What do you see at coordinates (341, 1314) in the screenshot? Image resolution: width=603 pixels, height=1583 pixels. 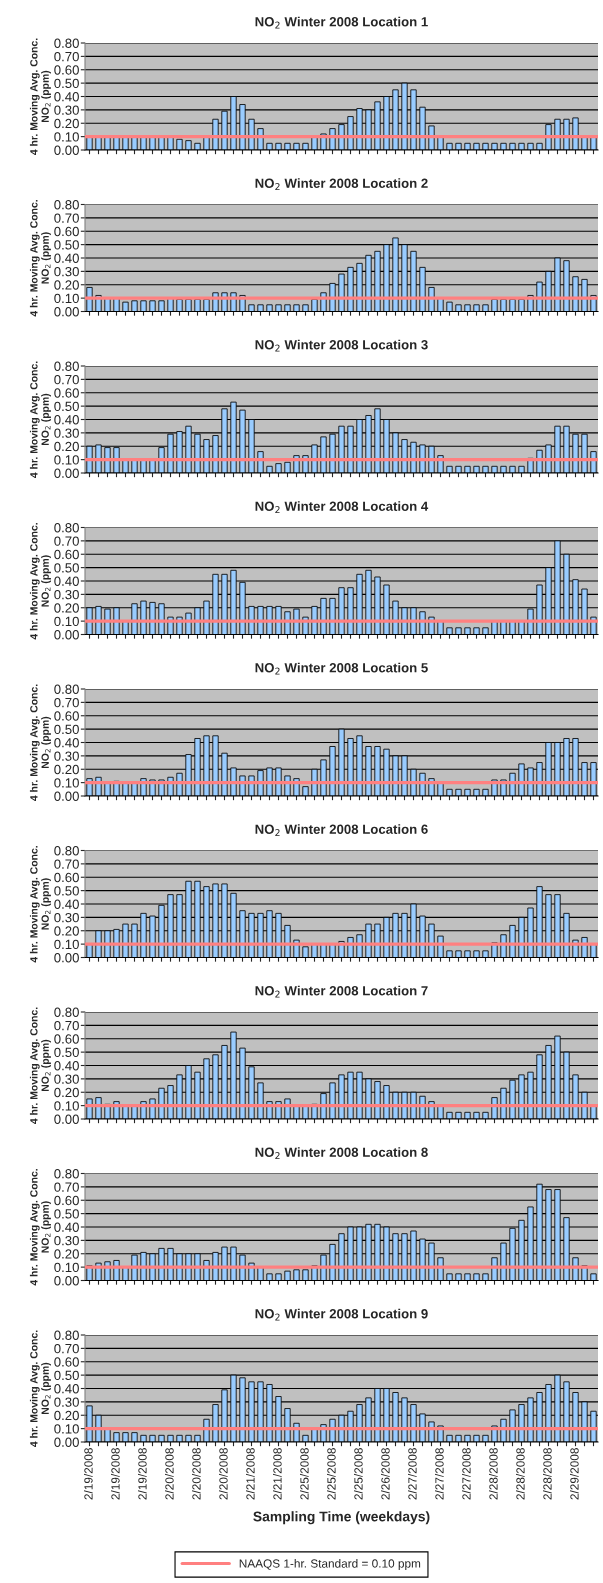 I see `chart-title: NO$_{2}$ Winter 2008 Location 9` at bounding box center [341, 1314].